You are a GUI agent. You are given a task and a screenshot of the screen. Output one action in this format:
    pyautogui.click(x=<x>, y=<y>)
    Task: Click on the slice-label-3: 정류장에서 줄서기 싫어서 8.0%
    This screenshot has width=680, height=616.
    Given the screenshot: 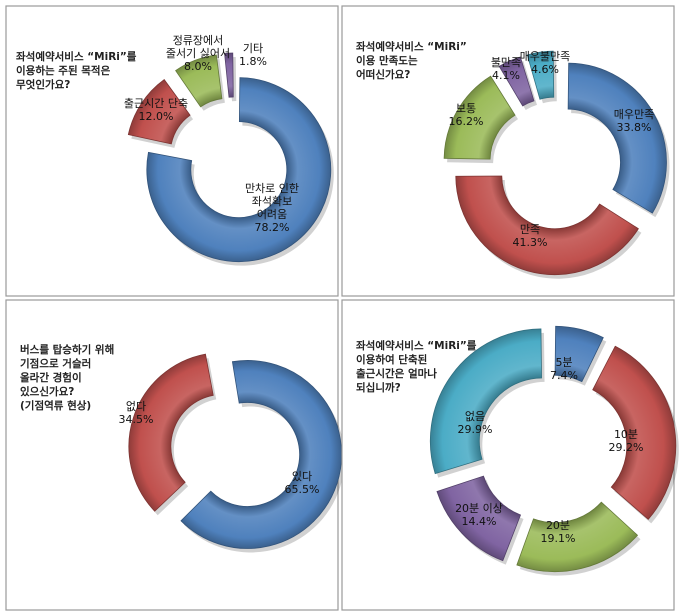 What is the action you would take?
    pyautogui.click(x=198, y=53)
    